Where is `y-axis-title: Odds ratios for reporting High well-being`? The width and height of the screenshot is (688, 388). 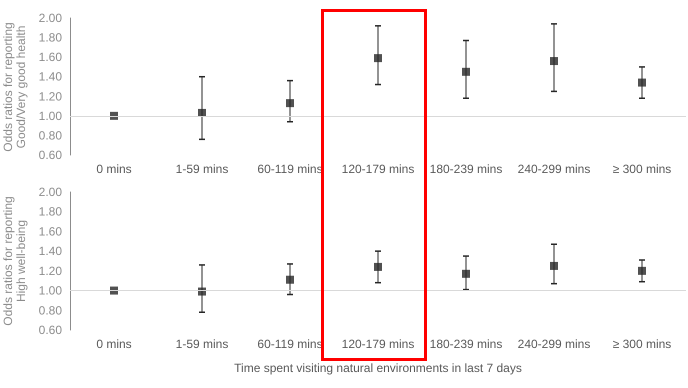 y-axis-title: Odds ratios for reporting High well-being is located at coordinates (15, 261).